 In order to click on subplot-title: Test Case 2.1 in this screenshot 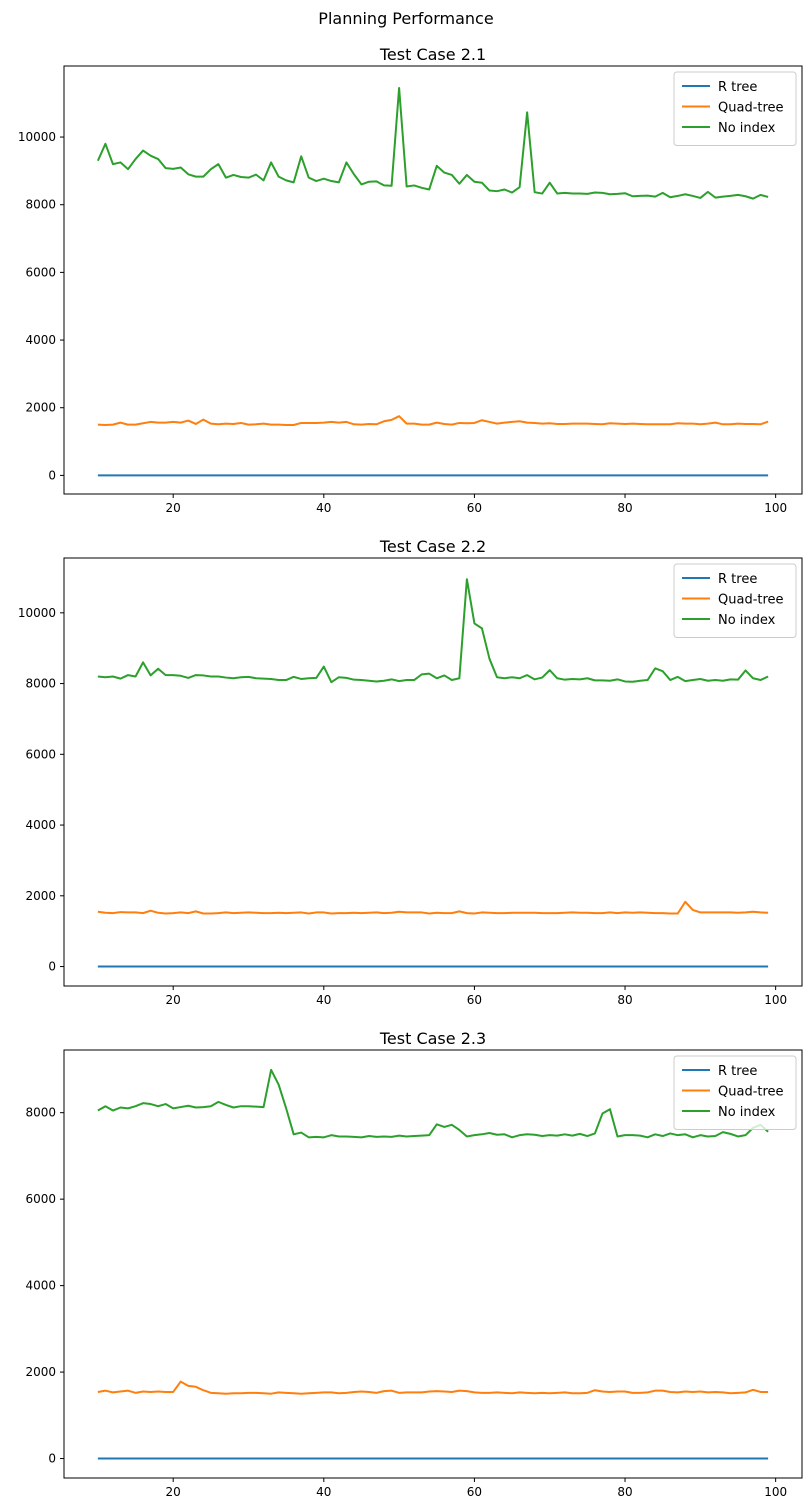, I will do `click(432, 54)`.